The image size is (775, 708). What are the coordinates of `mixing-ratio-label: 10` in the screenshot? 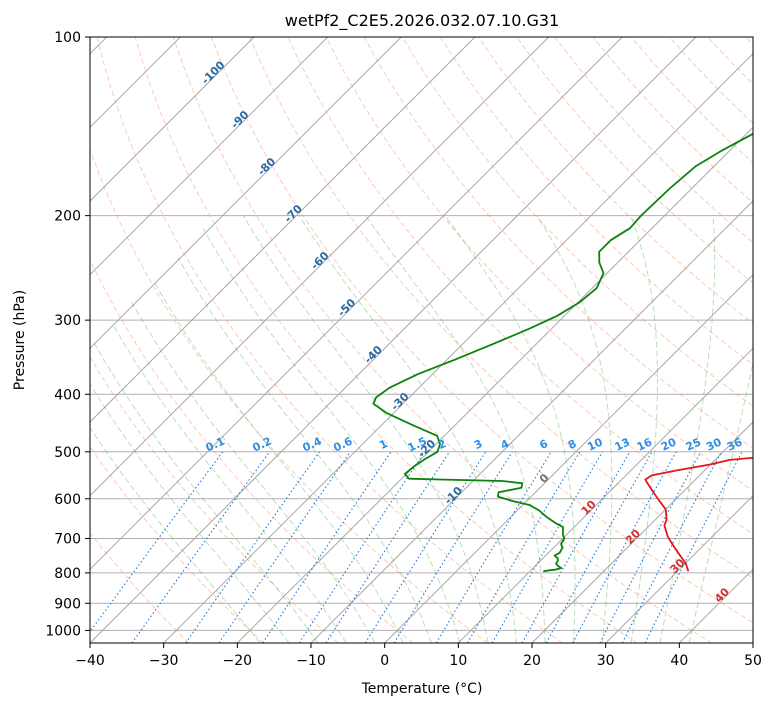 It's located at (595, 444).